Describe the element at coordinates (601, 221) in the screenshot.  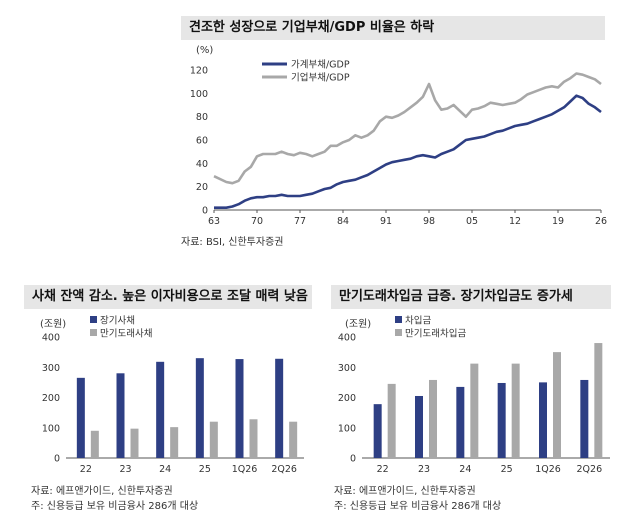
I see `x-tick-label: 26` at that location.